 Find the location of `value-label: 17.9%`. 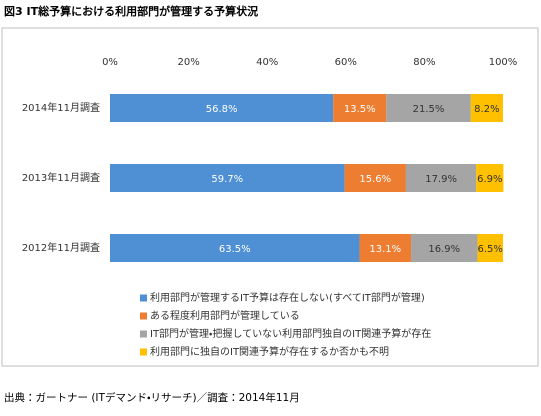

value-label: 17.9% is located at coordinates (441, 179).